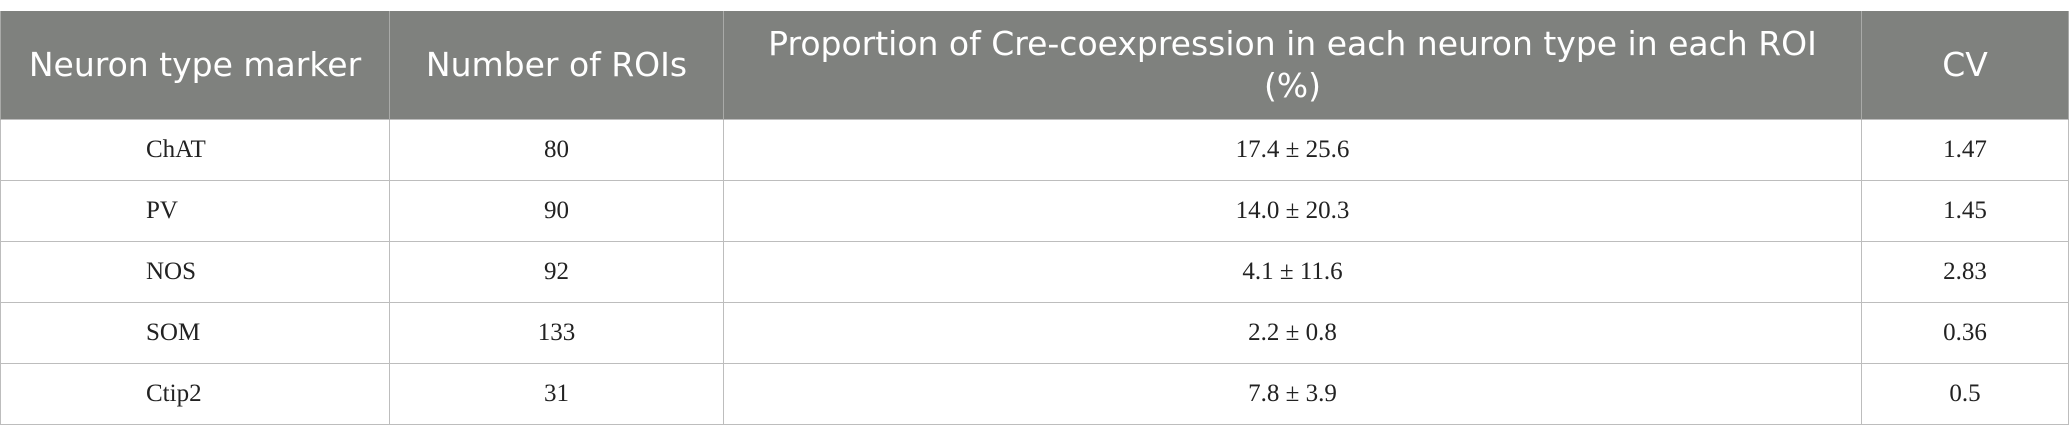 The image size is (2069, 444). What do you see at coordinates (1965, 65) in the screenshot?
I see `column-header: CV` at bounding box center [1965, 65].